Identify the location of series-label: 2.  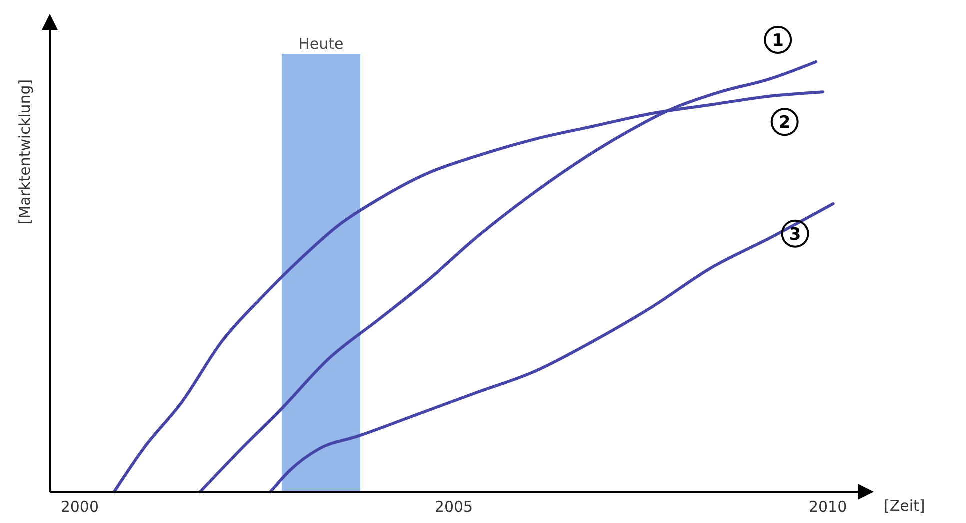
(784, 123).